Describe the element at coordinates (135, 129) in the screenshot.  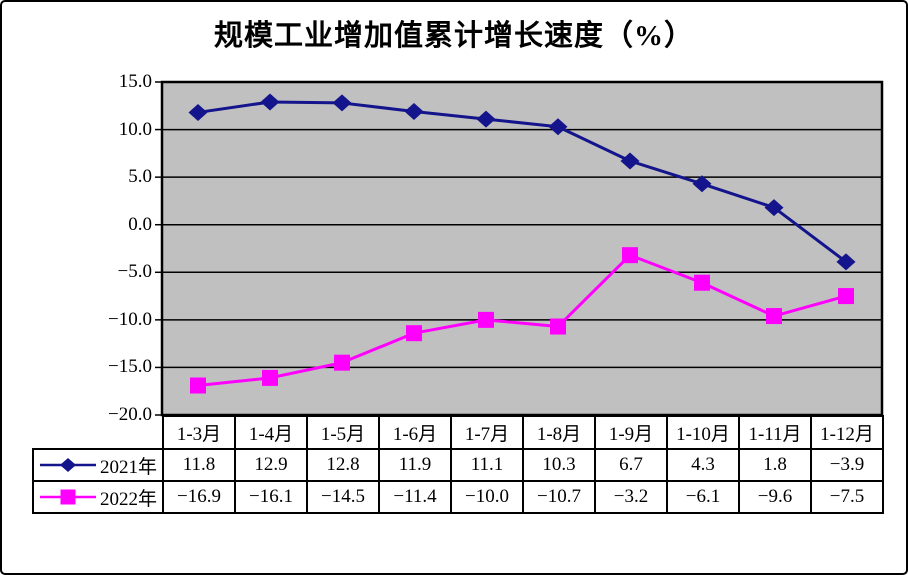
I see `y-axis-tick-label: 10.0` at that location.